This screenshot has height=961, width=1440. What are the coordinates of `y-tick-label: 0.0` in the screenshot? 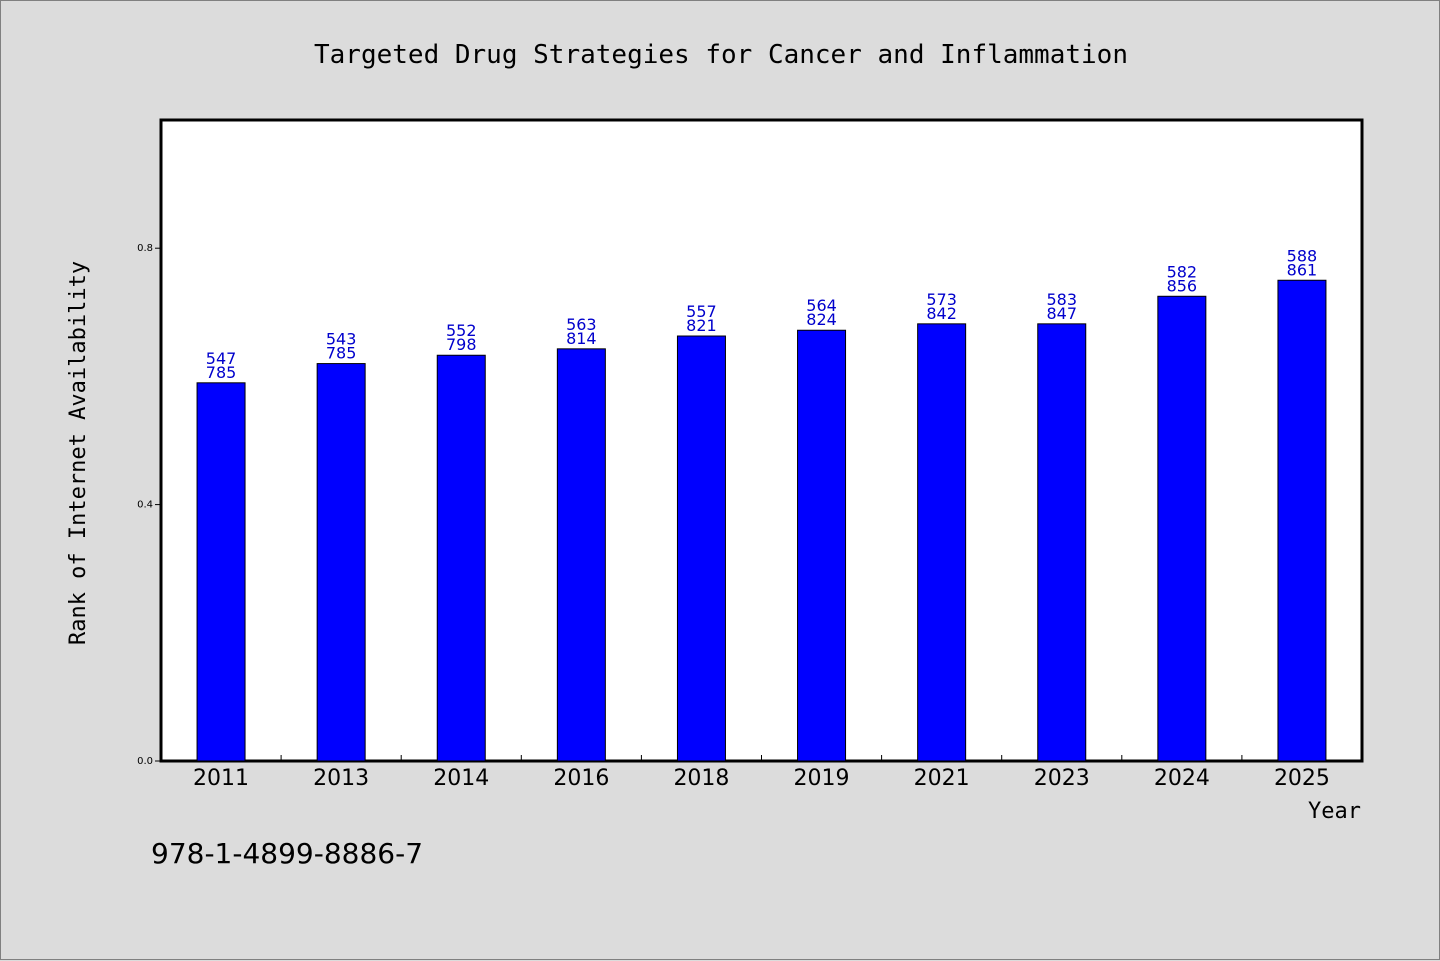 It's located at (145, 761).